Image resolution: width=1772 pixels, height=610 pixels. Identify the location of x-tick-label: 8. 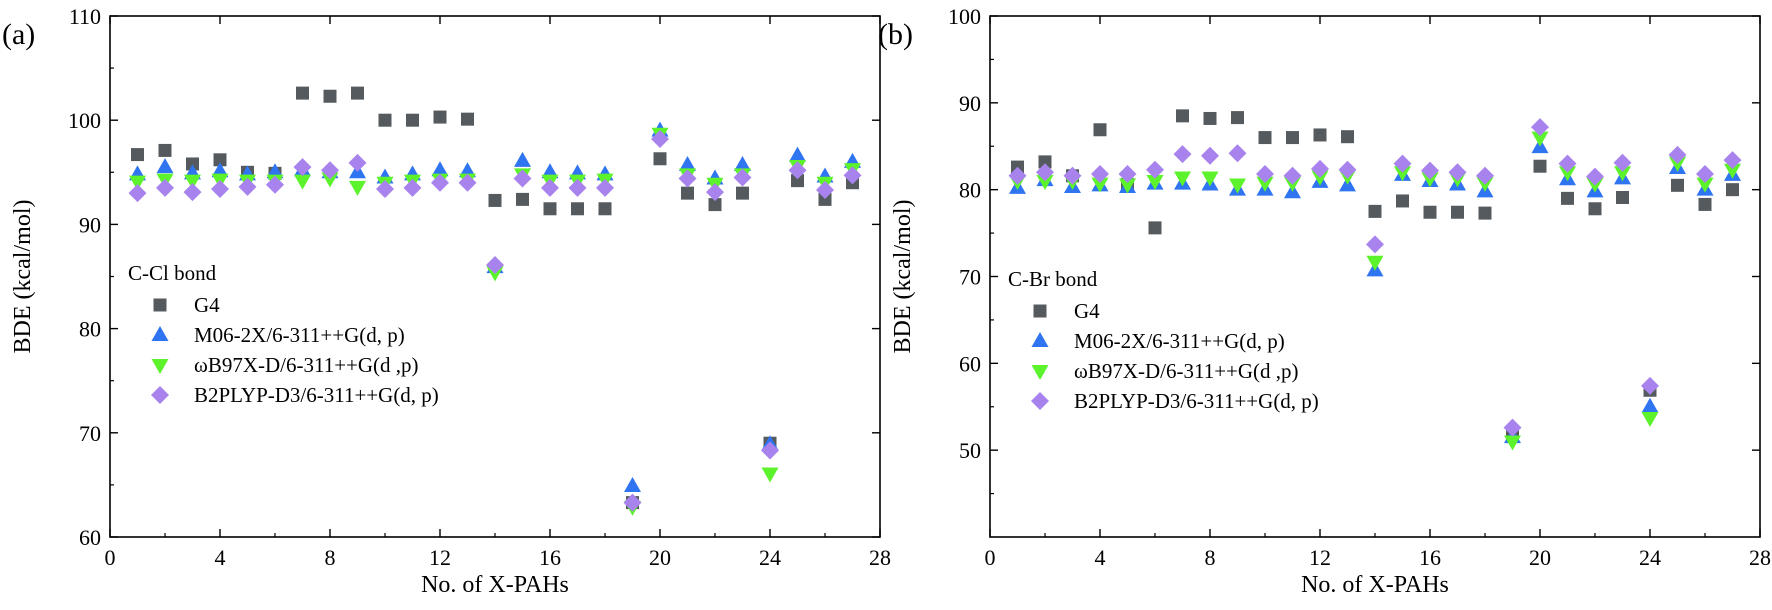
(1210, 557).